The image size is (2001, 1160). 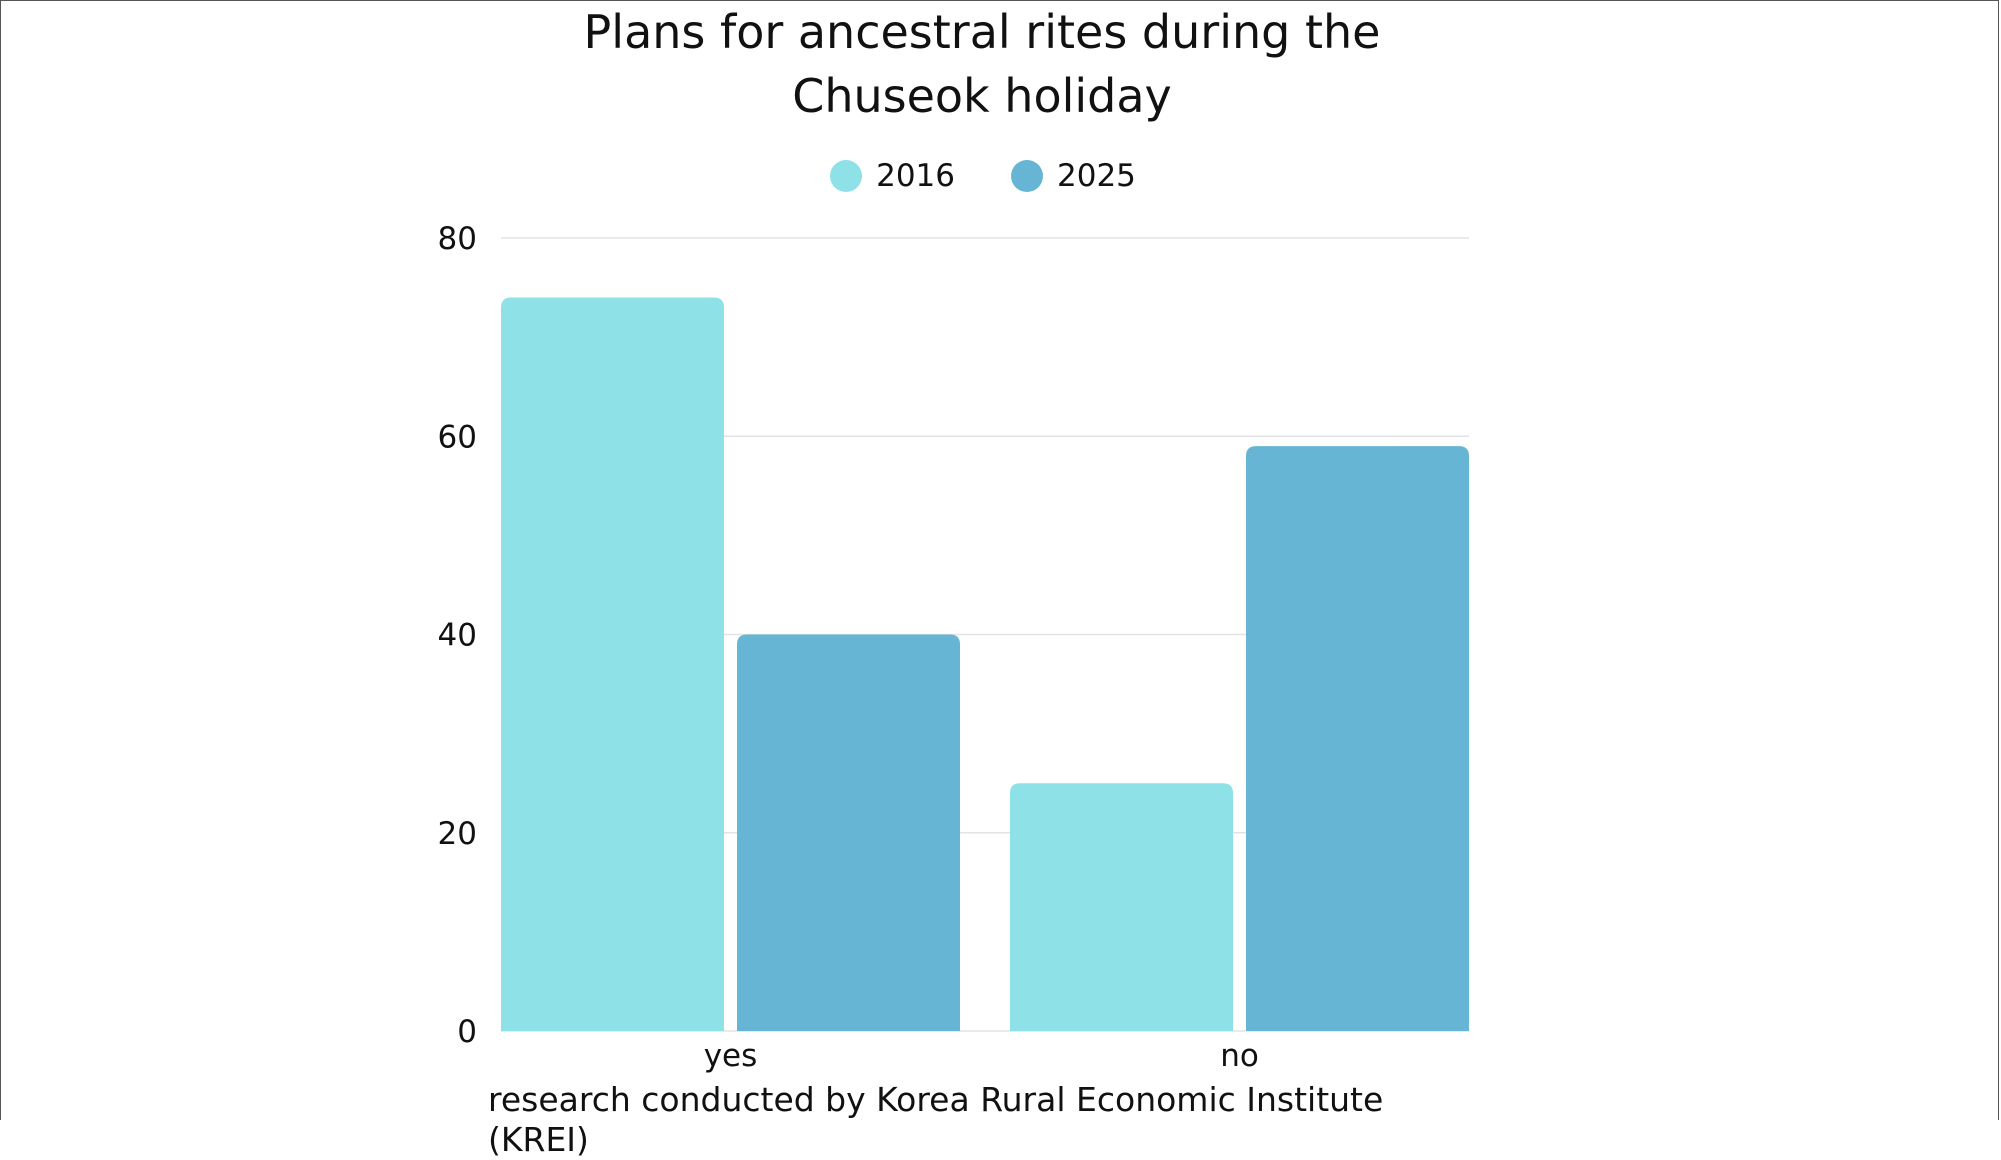 I want to click on chart-title-line-2: Chuseok holiday, so click(x=982, y=96).